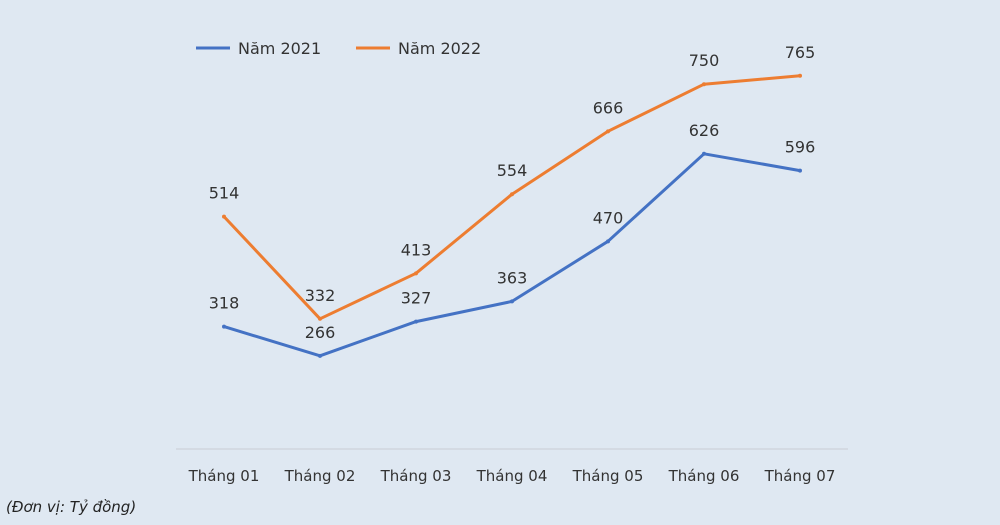 This screenshot has height=525, width=1000. Describe the element at coordinates (800, 52) in the screenshot. I see `data-label-s2-7: 765` at that location.